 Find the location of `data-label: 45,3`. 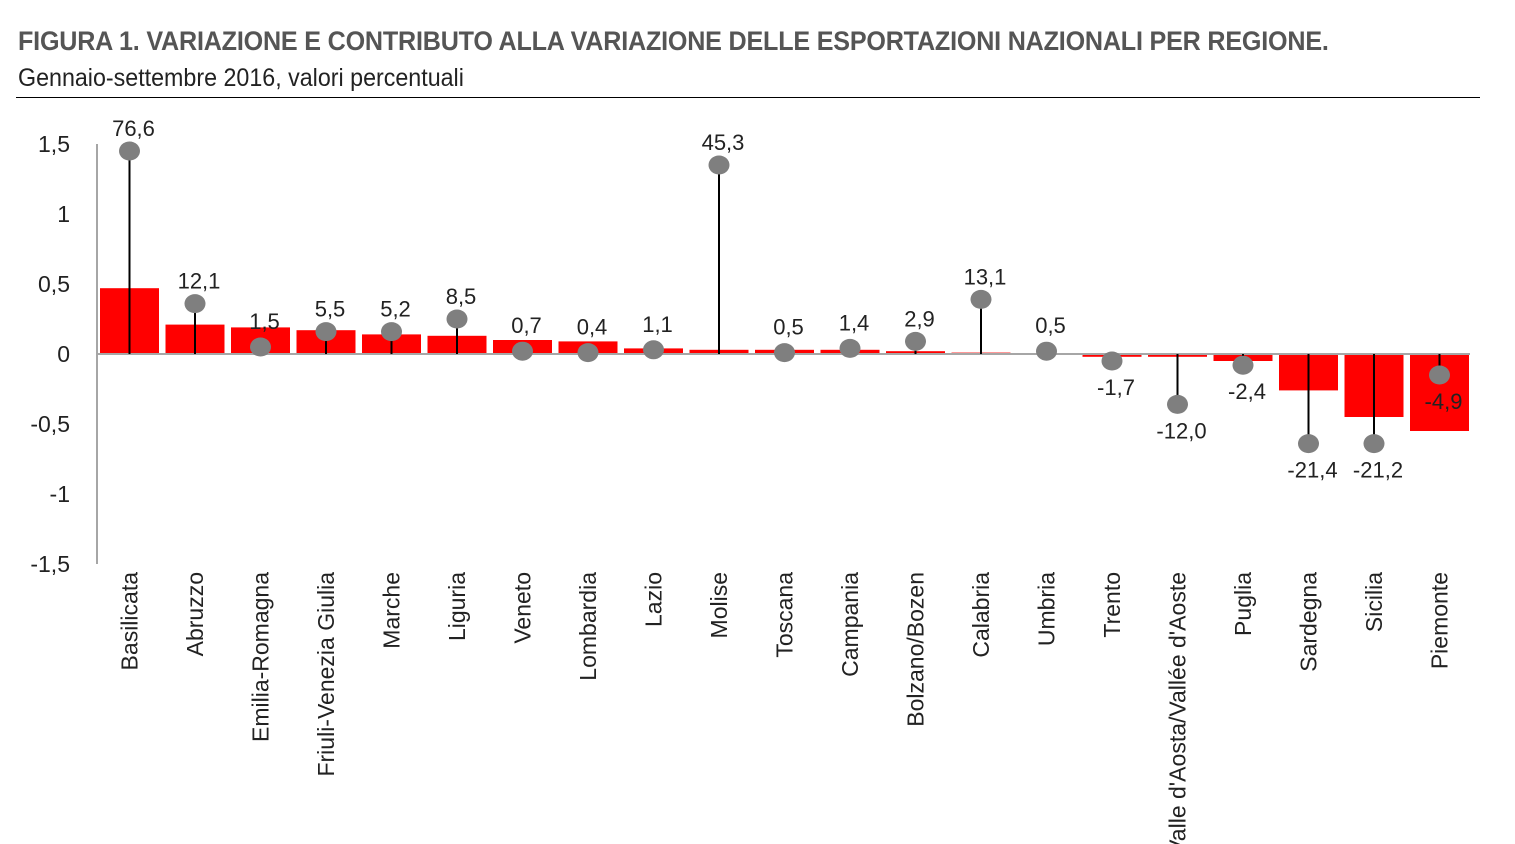

data-label: 45,3 is located at coordinates (723, 142).